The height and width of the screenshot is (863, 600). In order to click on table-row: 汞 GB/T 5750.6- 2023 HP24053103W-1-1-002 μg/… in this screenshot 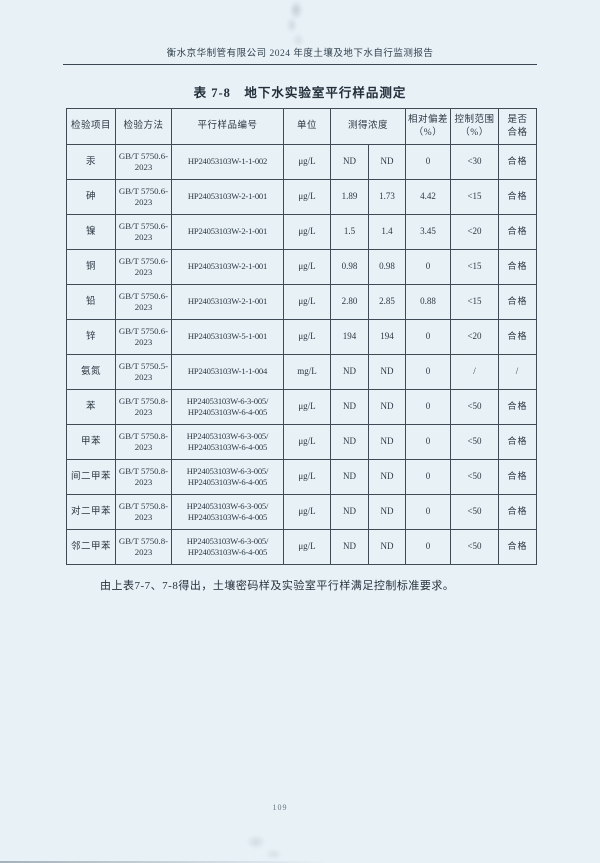, I will do `click(302, 162)`.